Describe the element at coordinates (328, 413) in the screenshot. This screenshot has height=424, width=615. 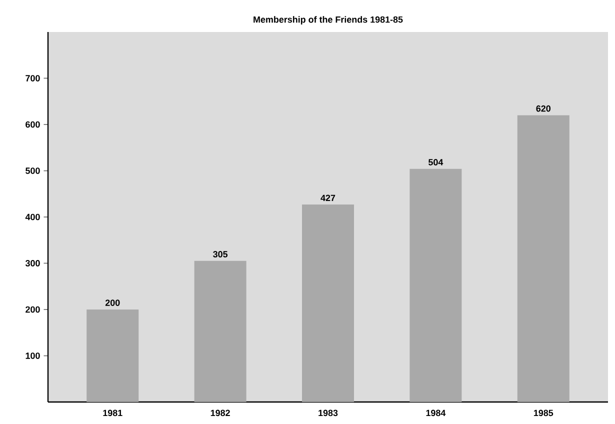
I see `x-tick-label: 1983` at that location.